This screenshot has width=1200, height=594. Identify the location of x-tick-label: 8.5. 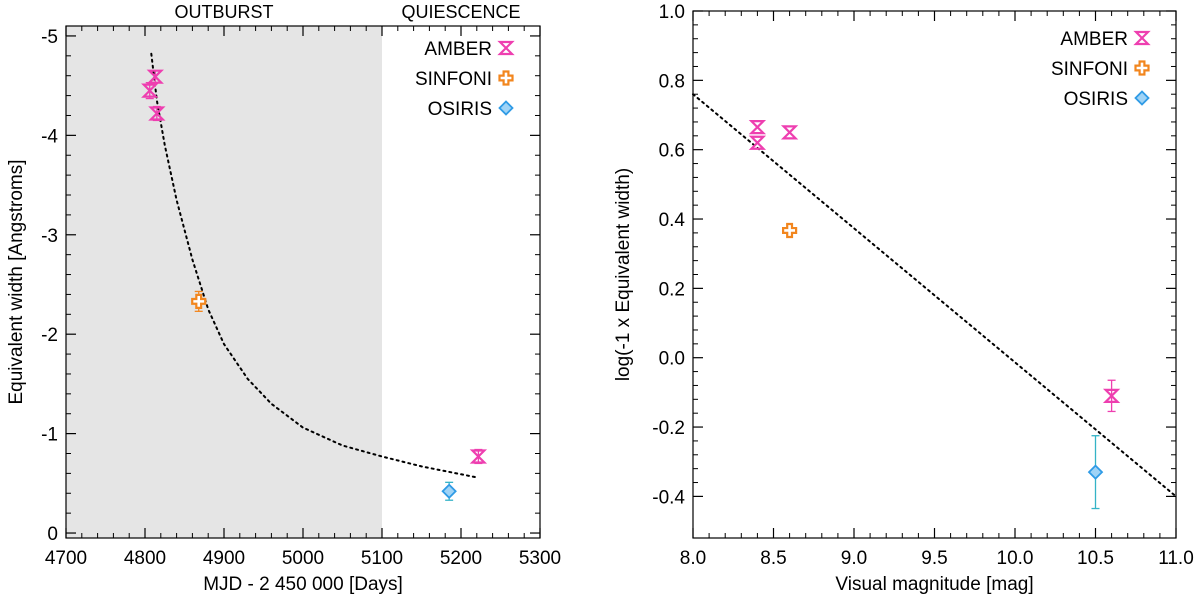
(773, 558).